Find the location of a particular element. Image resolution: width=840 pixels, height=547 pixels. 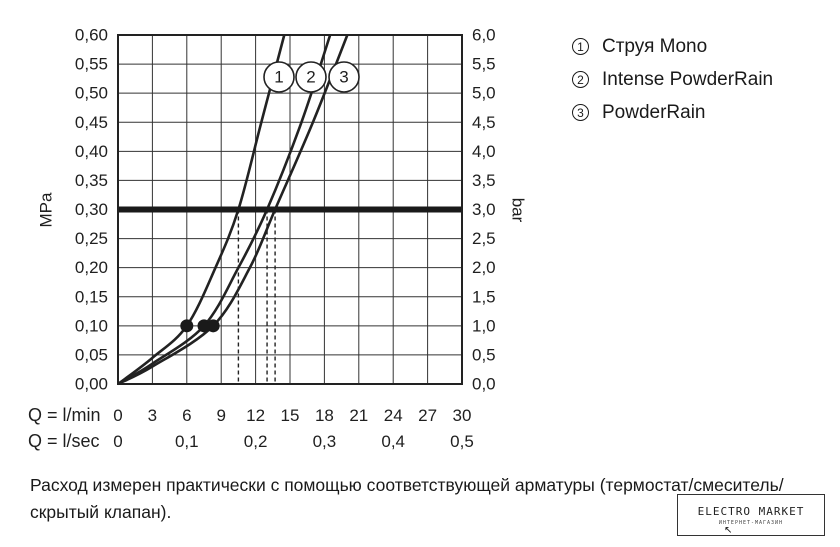

right-tick-label: 3,0 is located at coordinates (484, 209).